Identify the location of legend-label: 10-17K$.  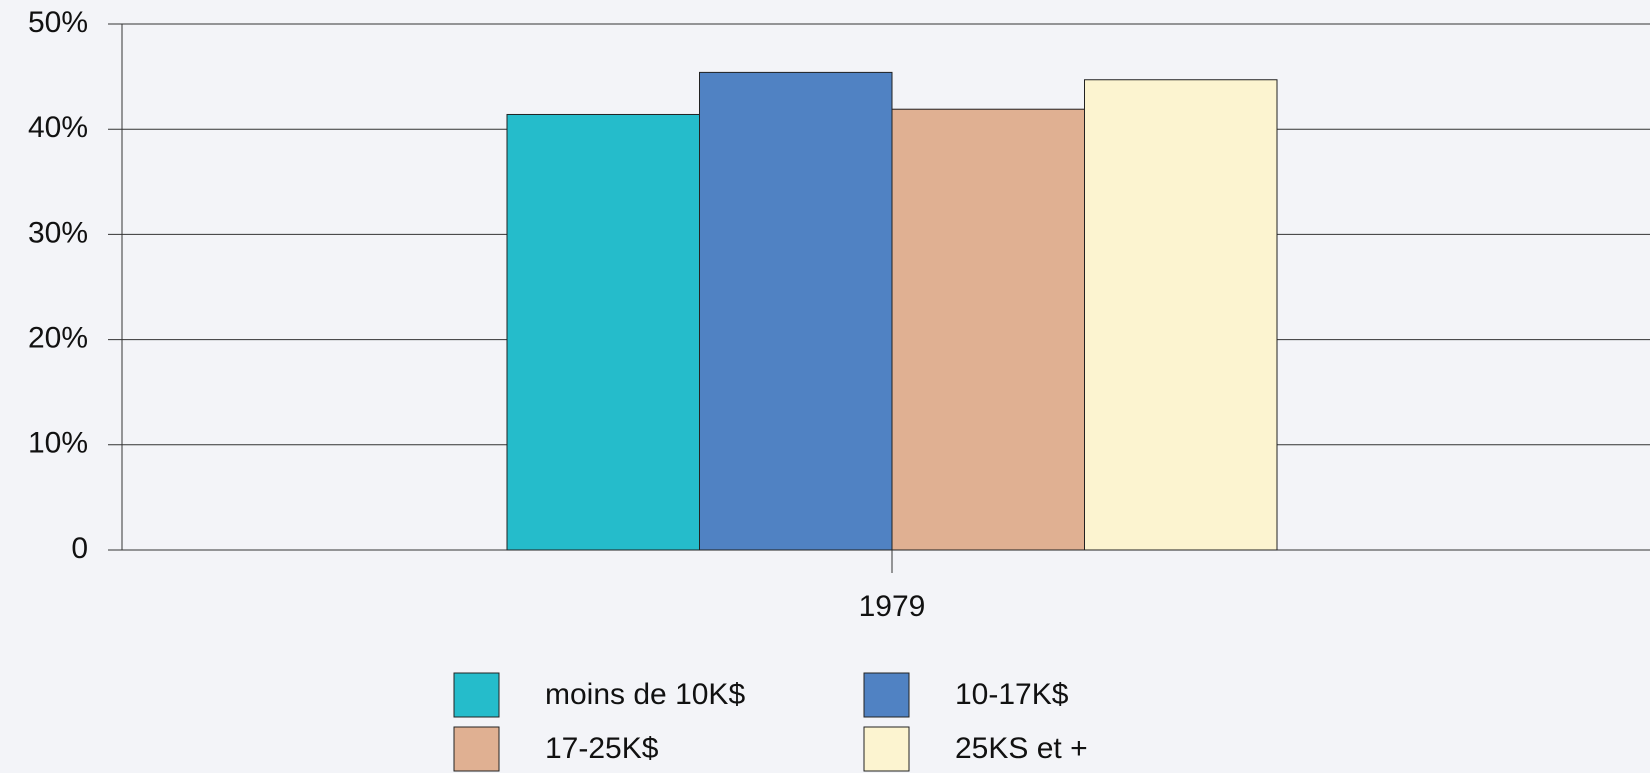
(1012, 694).